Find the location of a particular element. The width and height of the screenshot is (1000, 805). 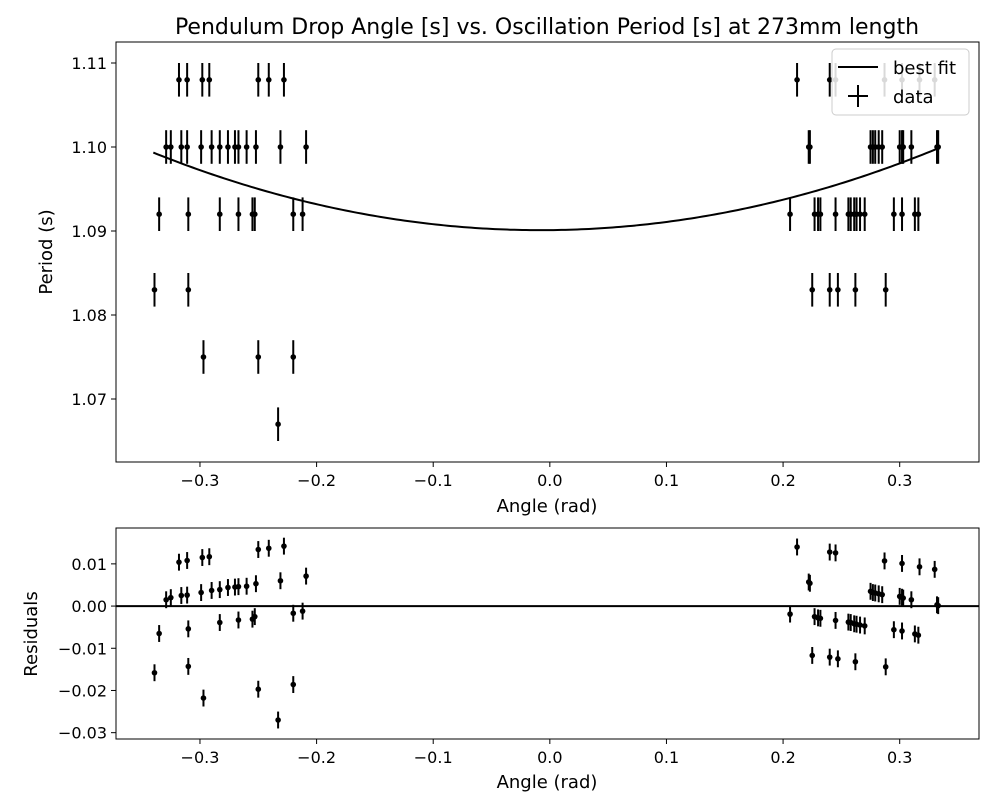

residuals-y-ticks: −0.03 −0.02 −0.01 0.00 0.01 is located at coordinates (87, 649).